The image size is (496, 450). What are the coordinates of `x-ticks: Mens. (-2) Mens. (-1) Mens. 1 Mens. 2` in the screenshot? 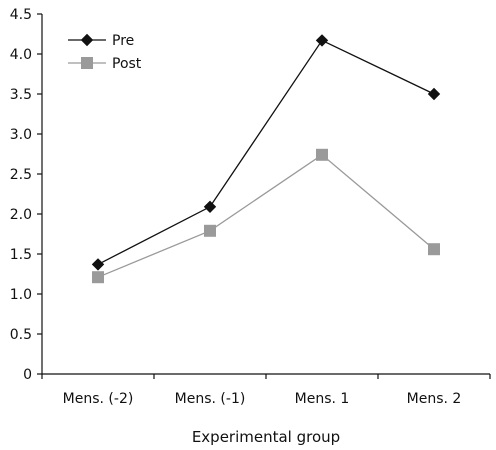 It's located at (266, 390).